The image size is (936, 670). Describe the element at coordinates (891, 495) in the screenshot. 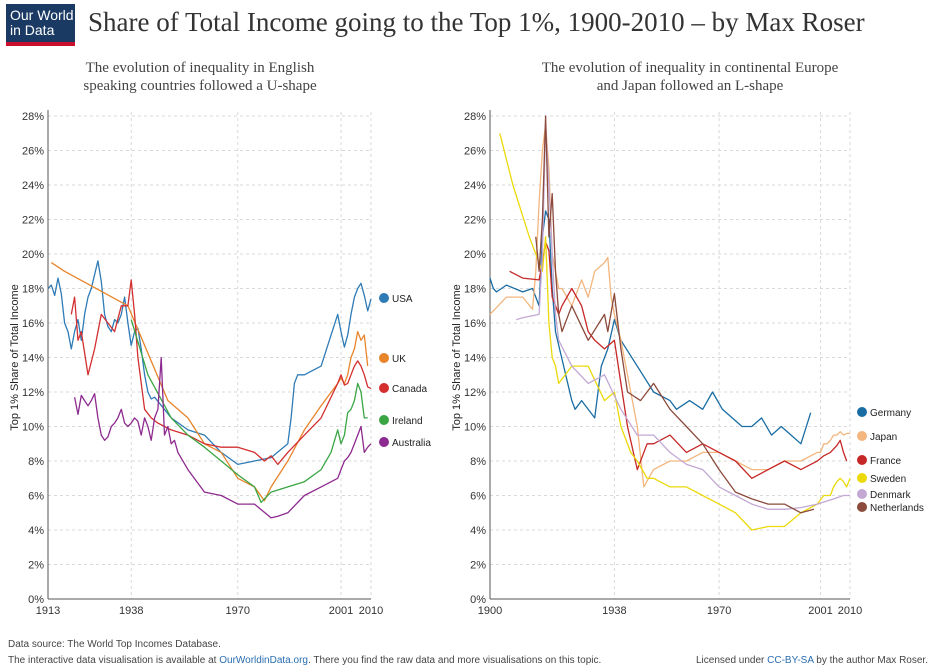

I see `right-legend-label-denmark: Denmark` at that location.